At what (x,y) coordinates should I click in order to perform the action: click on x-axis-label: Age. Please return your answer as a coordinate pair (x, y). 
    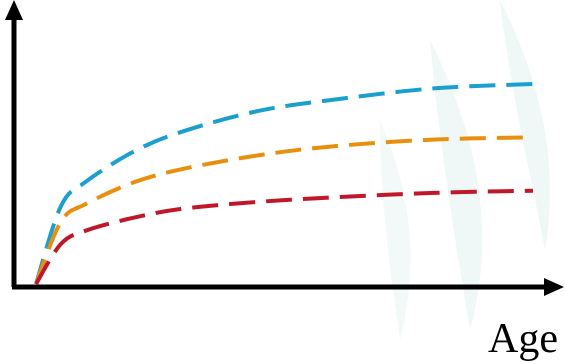
    Looking at the image, I should click on (523, 339).